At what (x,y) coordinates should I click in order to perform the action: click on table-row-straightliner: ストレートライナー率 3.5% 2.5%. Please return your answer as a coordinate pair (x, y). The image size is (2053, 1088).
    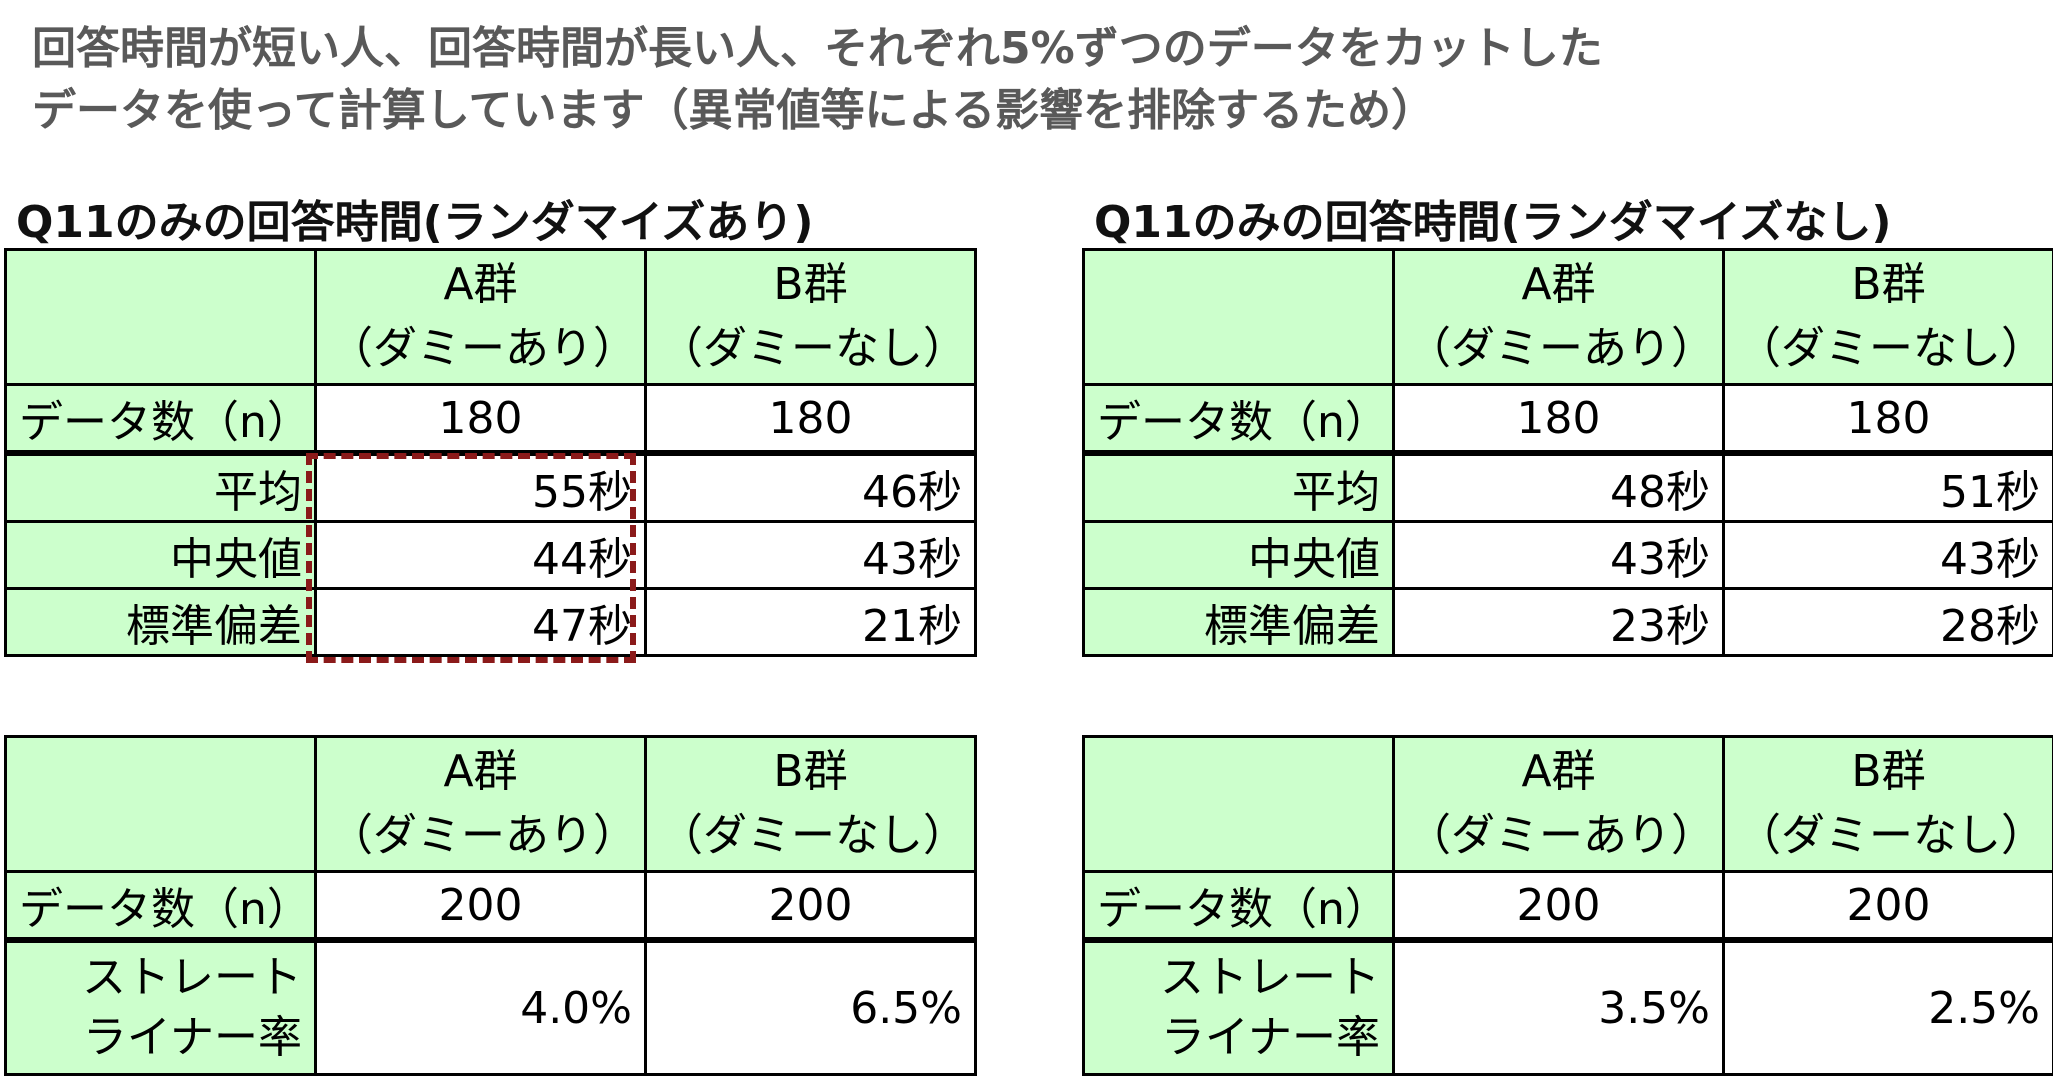
    Looking at the image, I should click on (1567, 1006).